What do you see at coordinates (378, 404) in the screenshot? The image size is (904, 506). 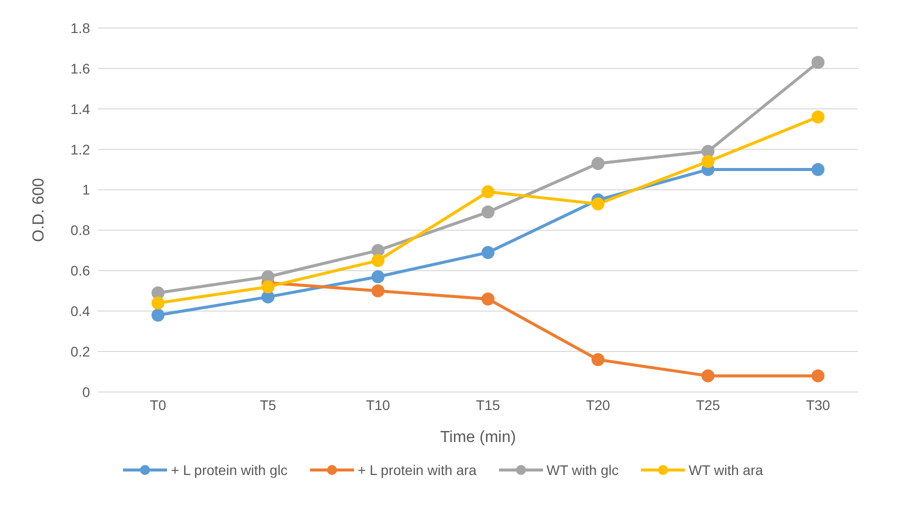 I see `x-tick-label: T10` at bounding box center [378, 404].